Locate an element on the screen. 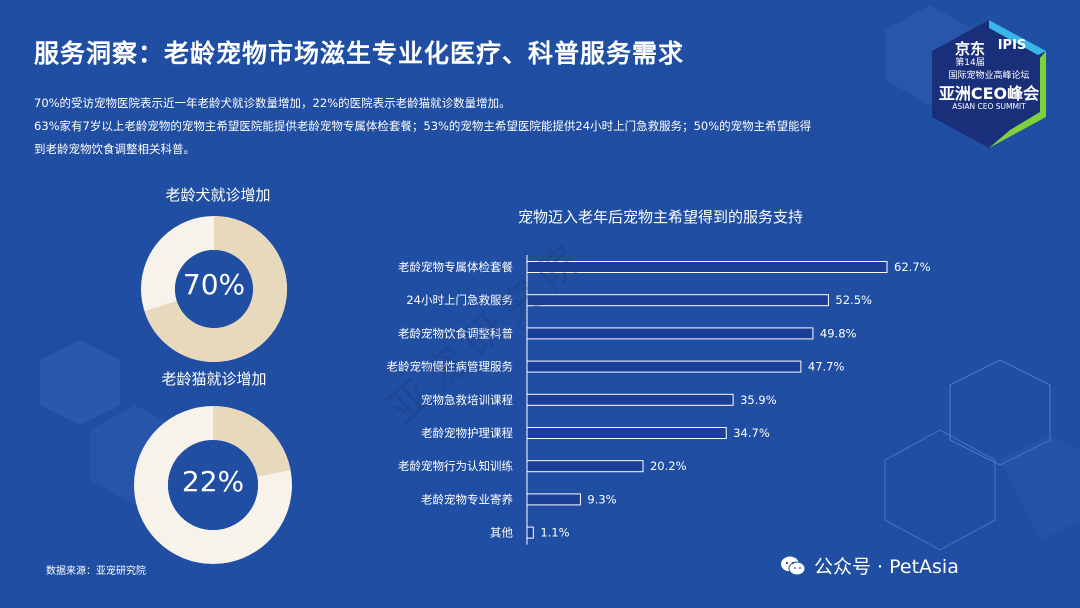 Image resolution: width=1080 pixels, height=608 pixels. category-label-2: 老龄宠物饮食调整科普 is located at coordinates (455, 333).